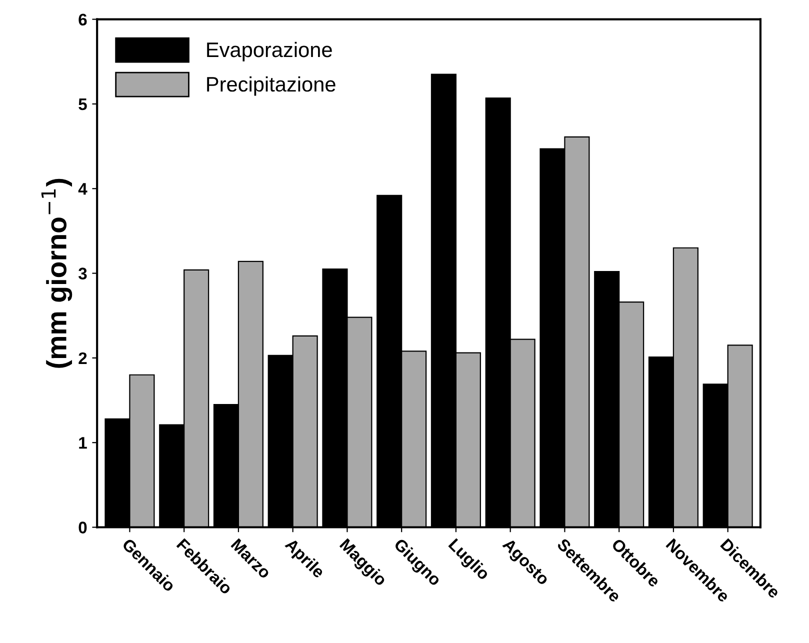 Image resolution: width=809 pixels, height=643 pixels. I want to click on y-tick-label: 2, so click(82, 358).